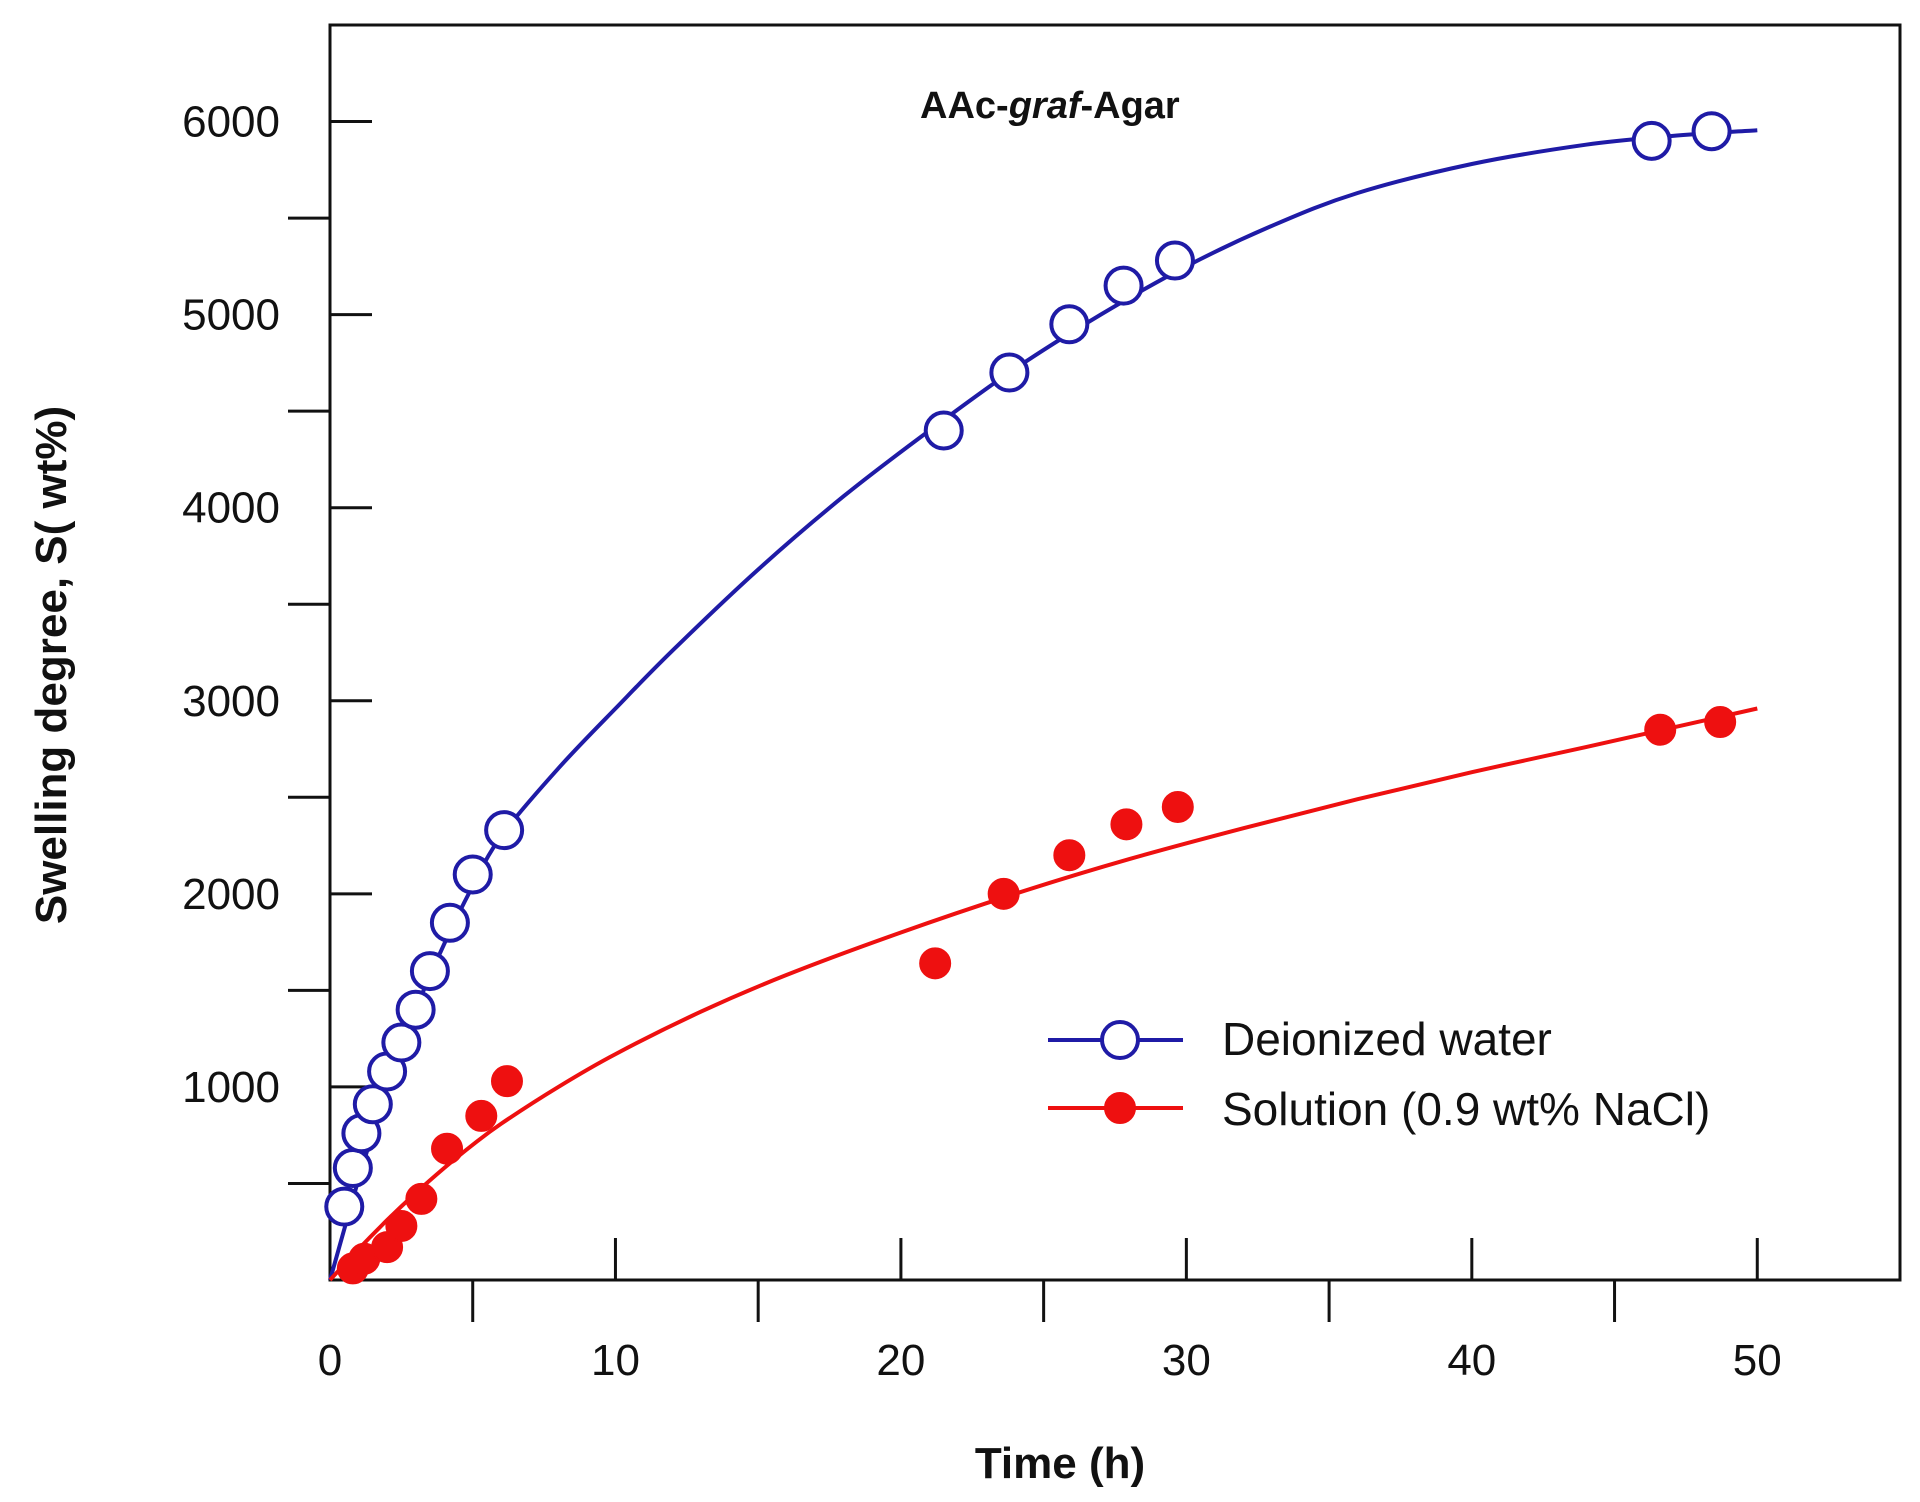 Image resolution: width=1920 pixels, height=1502 pixels. Describe the element at coordinates (964, 106) in the screenshot. I see `title-part-1: AAc-` at that location.